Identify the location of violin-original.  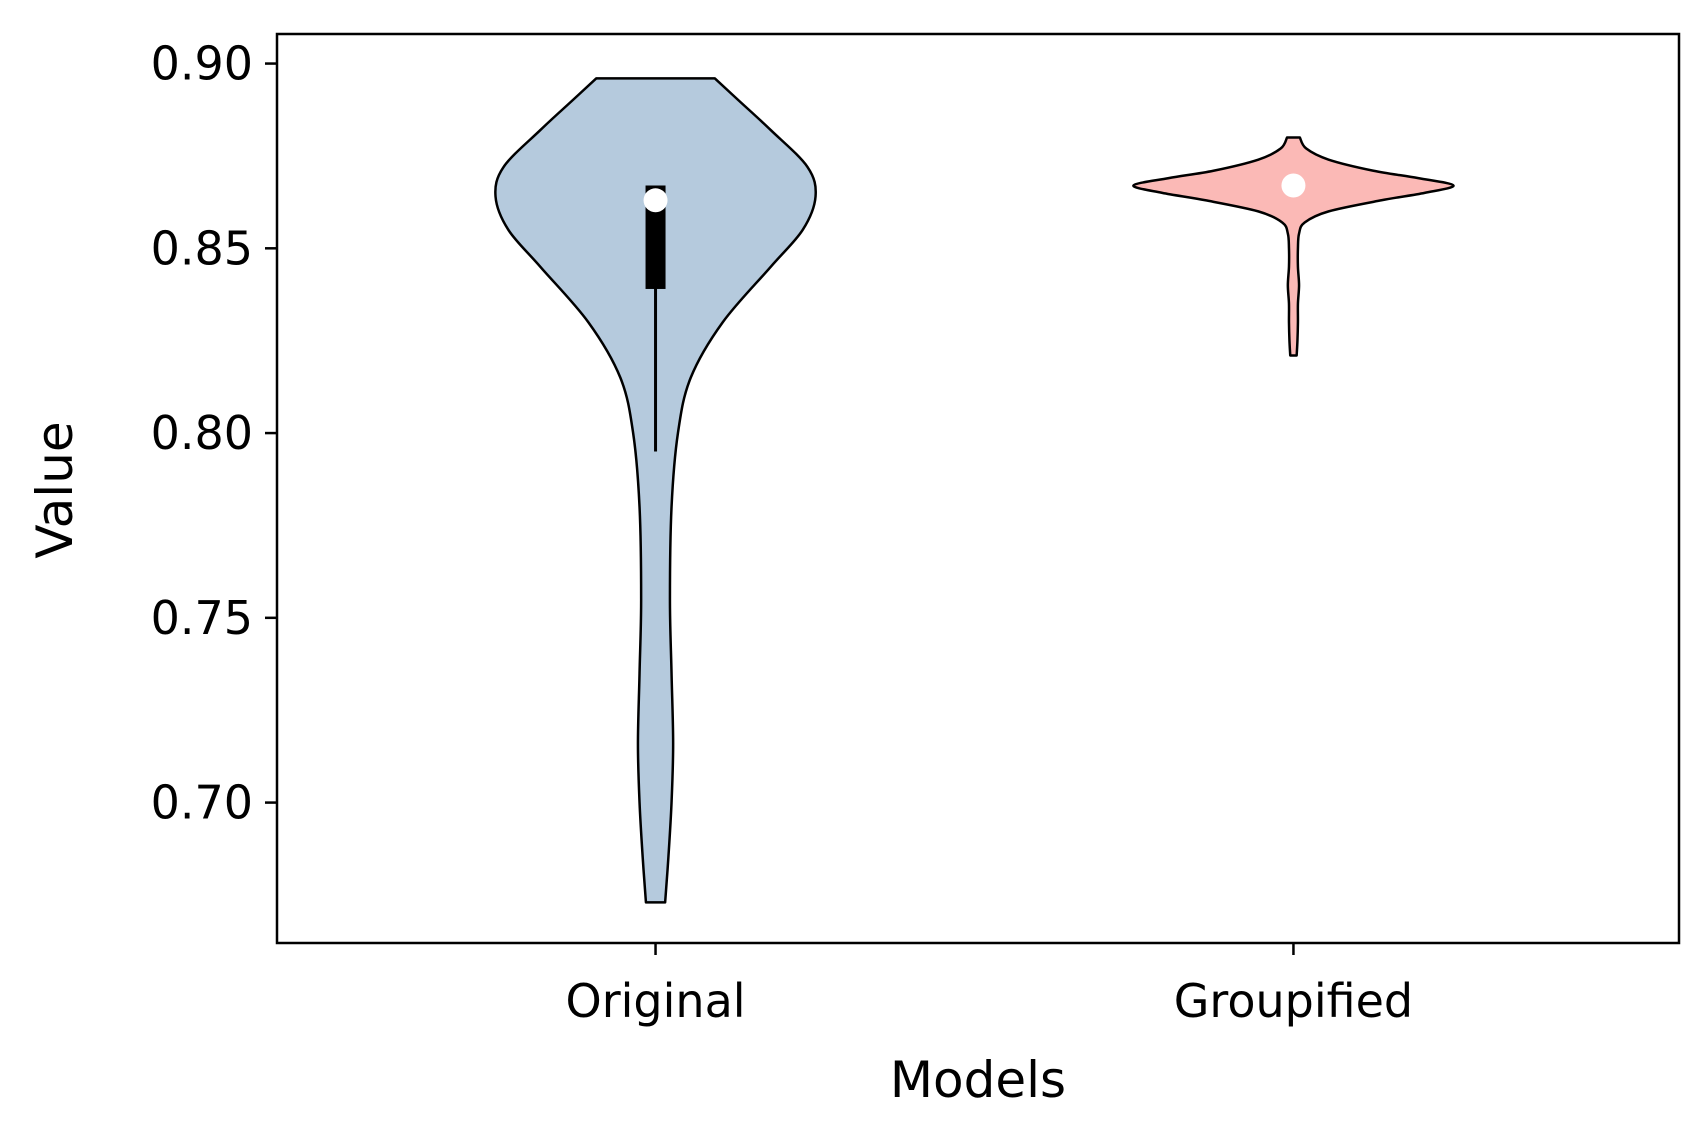
(655, 490).